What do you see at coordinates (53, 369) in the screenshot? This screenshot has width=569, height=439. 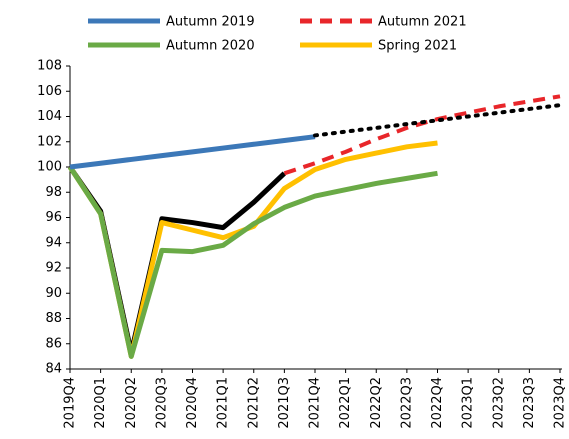 I see `y-tick-label: 84` at bounding box center [53, 369].